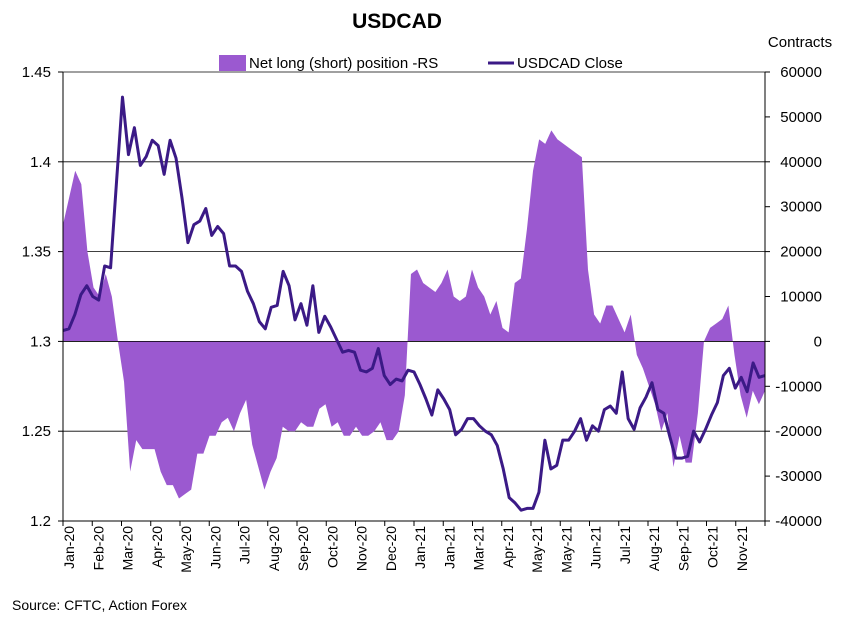 Image resolution: width=860 pixels, height=617 pixels. I want to click on right-tick-label-8: 40000, so click(801, 162).